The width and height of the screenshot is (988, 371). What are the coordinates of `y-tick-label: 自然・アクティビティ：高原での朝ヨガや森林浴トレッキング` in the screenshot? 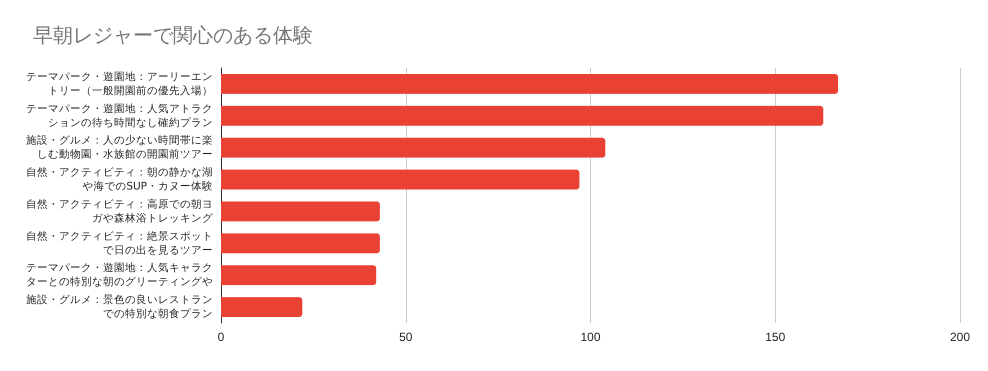 It's located at (120, 210).